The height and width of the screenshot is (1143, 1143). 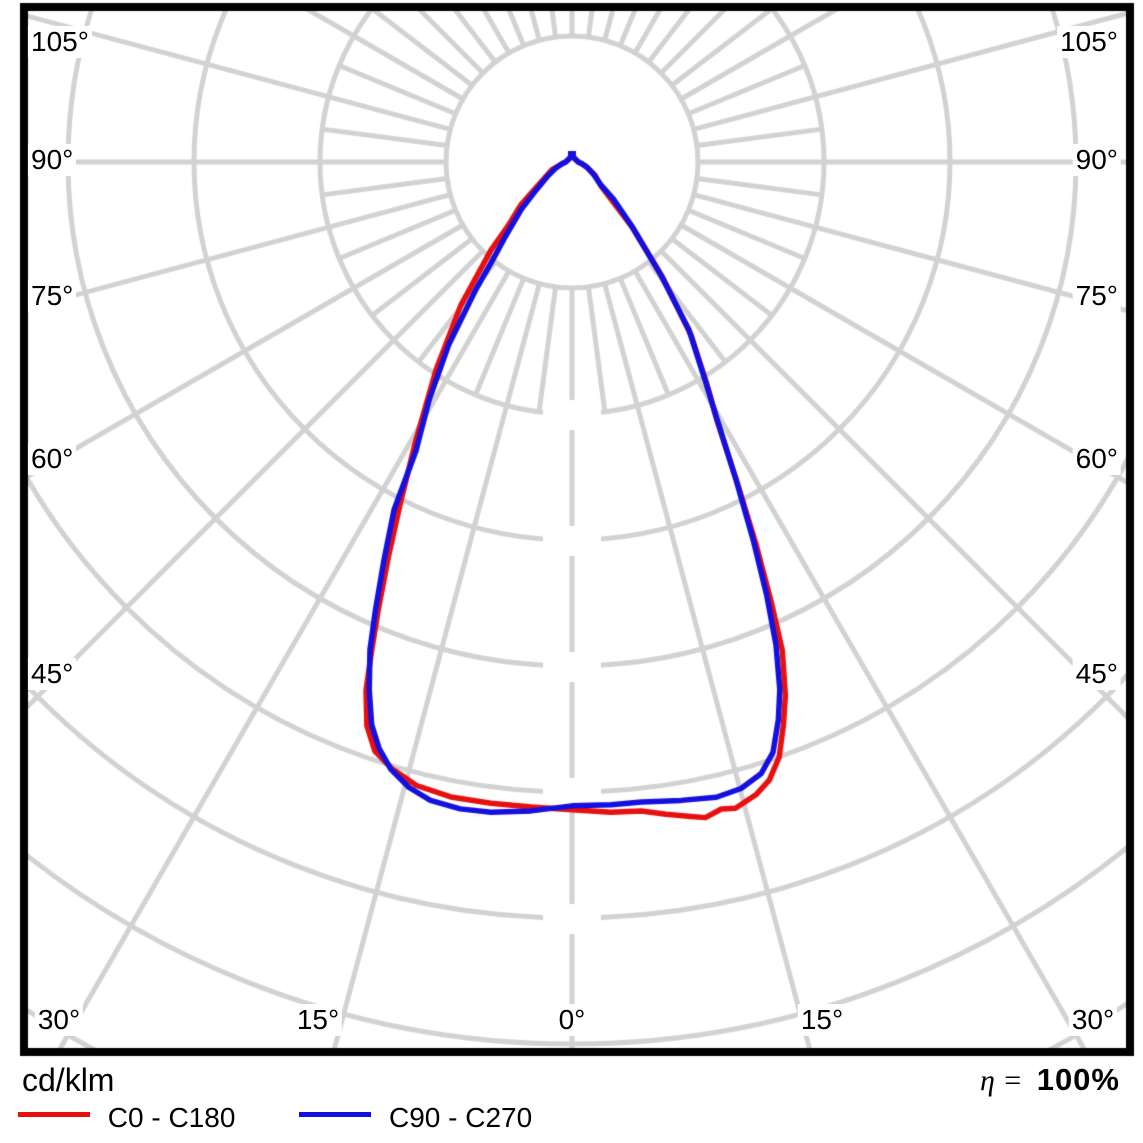 I want to click on legend-item-c0-c180: C0 - C180, so click(x=130, y=1116).